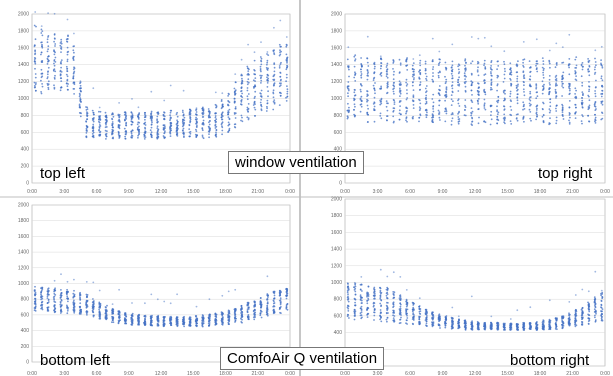 The image size is (613, 376). What do you see at coordinates (257, 192) in the screenshot?
I see `x-tick-label: 21:00` at bounding box center [257, 192].